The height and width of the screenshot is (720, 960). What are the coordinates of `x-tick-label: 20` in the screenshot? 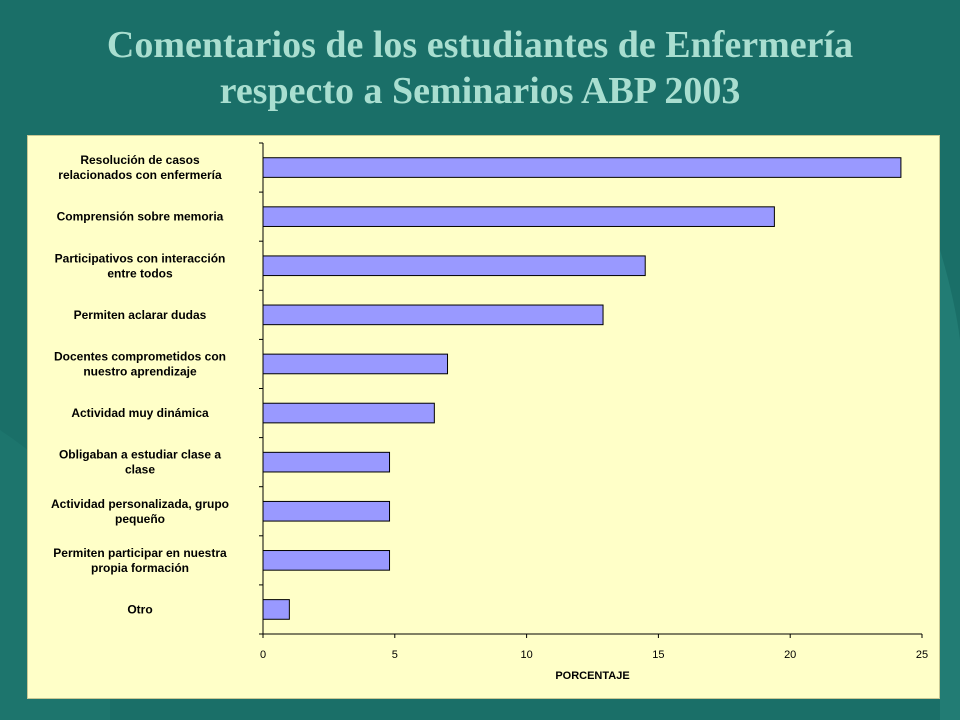 It's located at (790, 655).